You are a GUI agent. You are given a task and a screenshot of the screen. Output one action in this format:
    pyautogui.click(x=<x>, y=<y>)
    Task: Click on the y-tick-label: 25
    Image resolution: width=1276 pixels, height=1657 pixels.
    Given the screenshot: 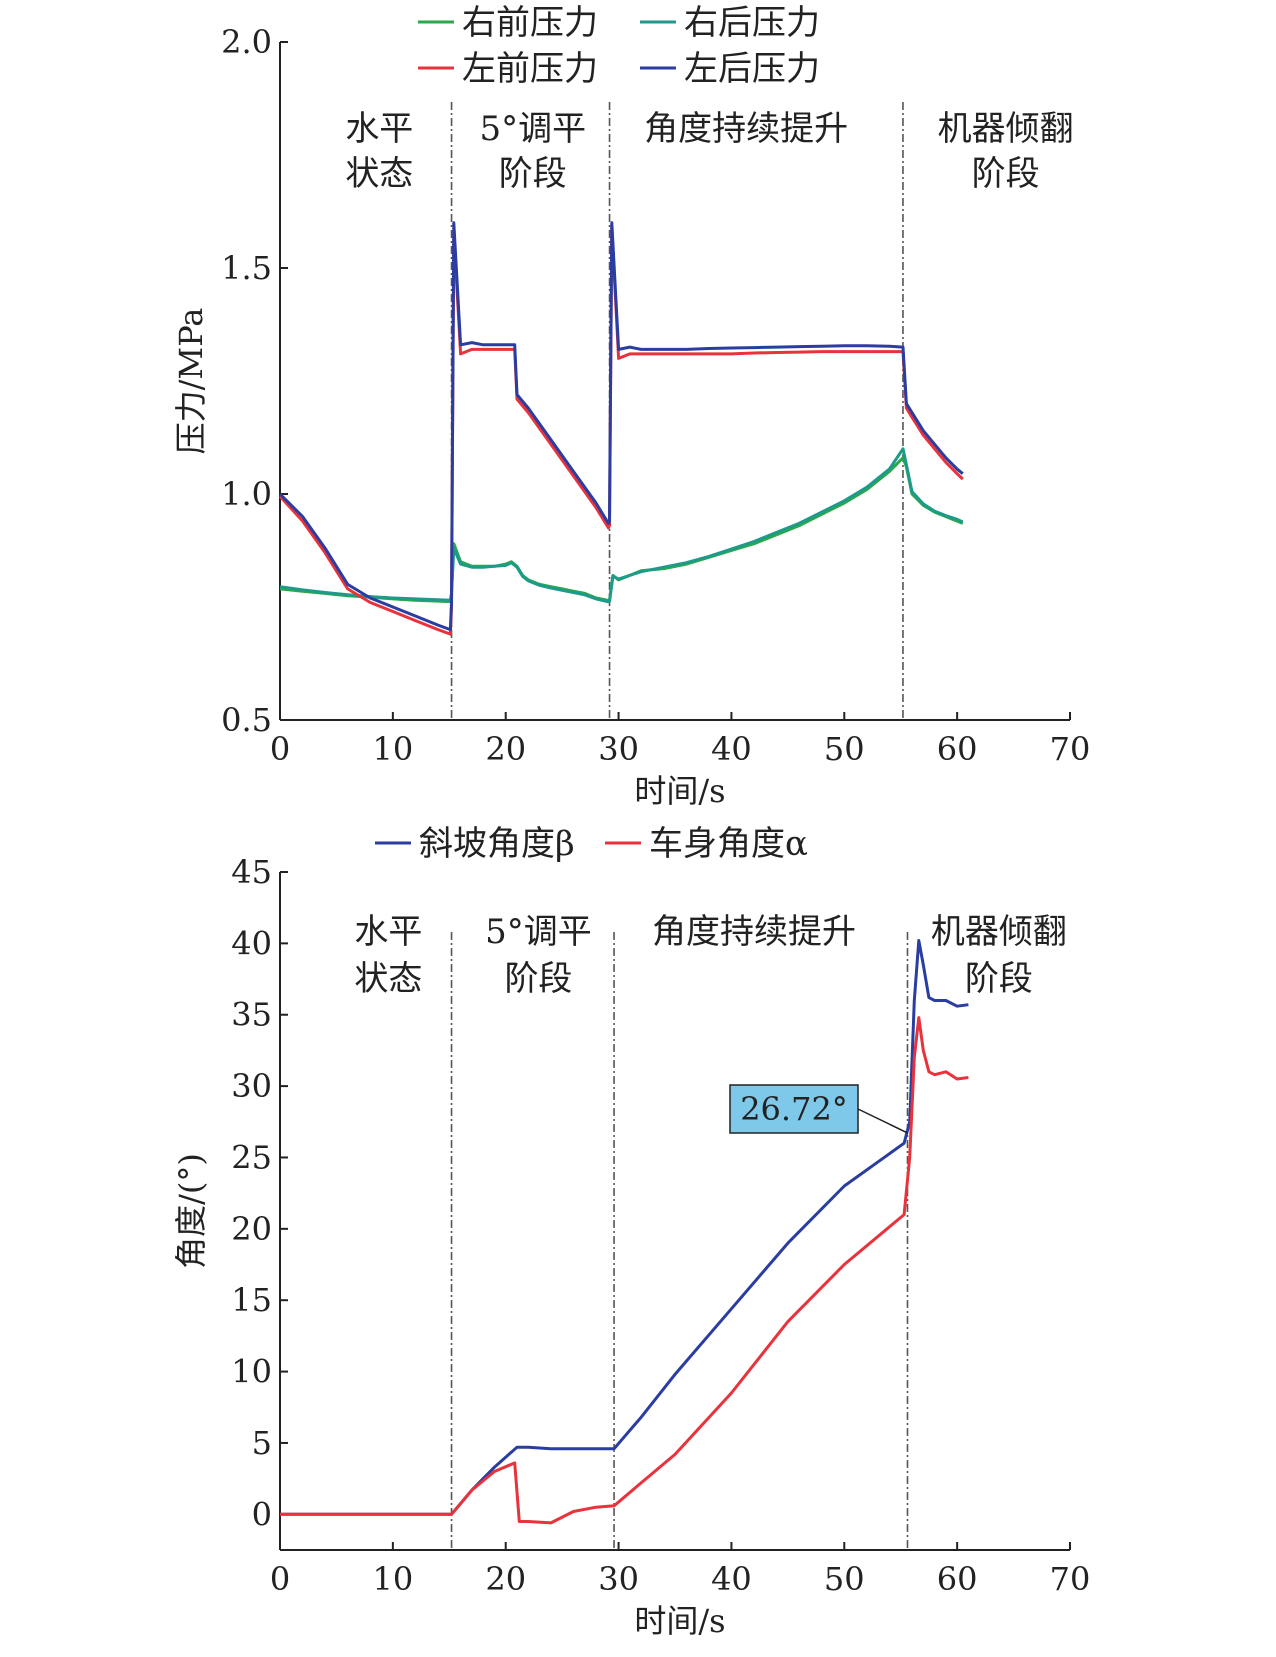 What is the action you would take?
    pyautogui.click(x=251, y=1157)
    